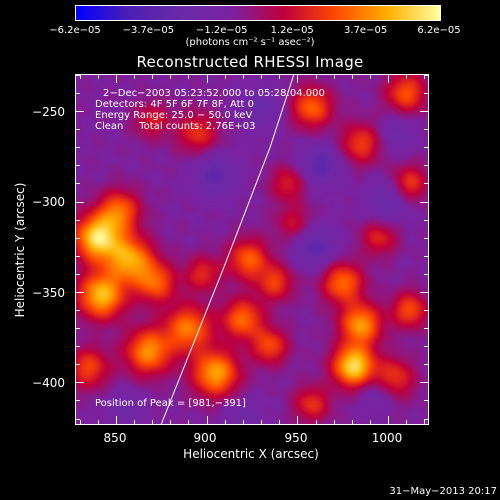 This screenshot has width=500, height=500. I want to click on annotation-clean-counts: Clean Total counts: 2.76E+03, so click(175, 126).